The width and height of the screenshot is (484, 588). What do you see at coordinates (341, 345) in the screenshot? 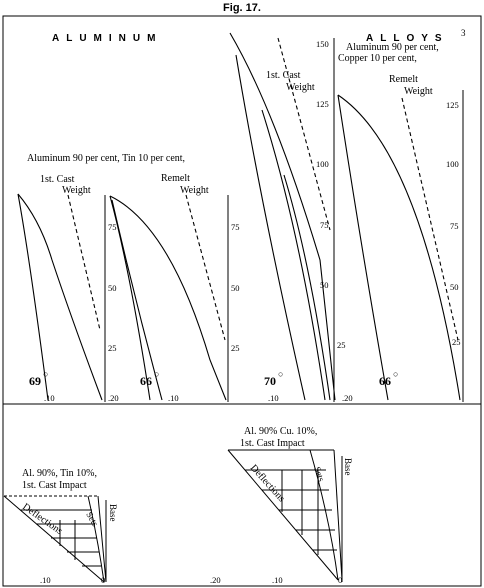
I see `y-tick-c-25: 25` at bounding box center [341, 345].